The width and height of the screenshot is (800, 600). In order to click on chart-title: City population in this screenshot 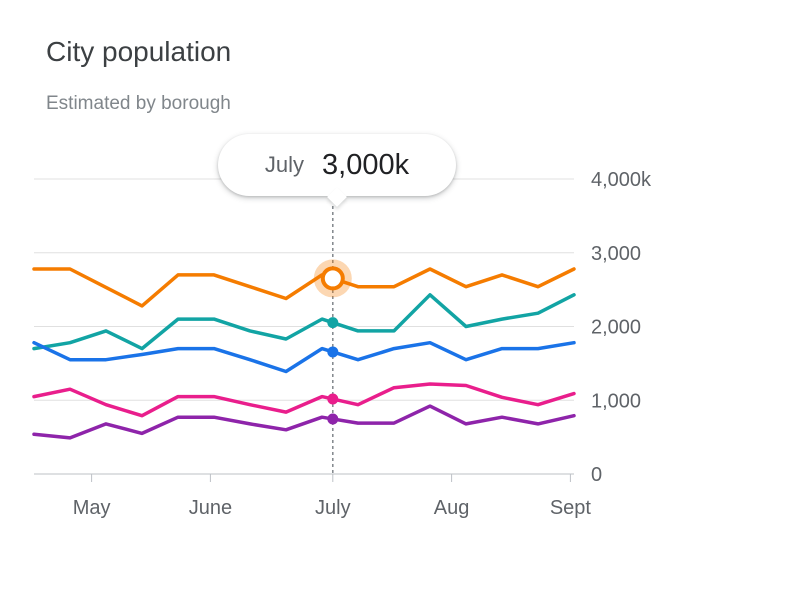, I will do `click(139, 51)`.